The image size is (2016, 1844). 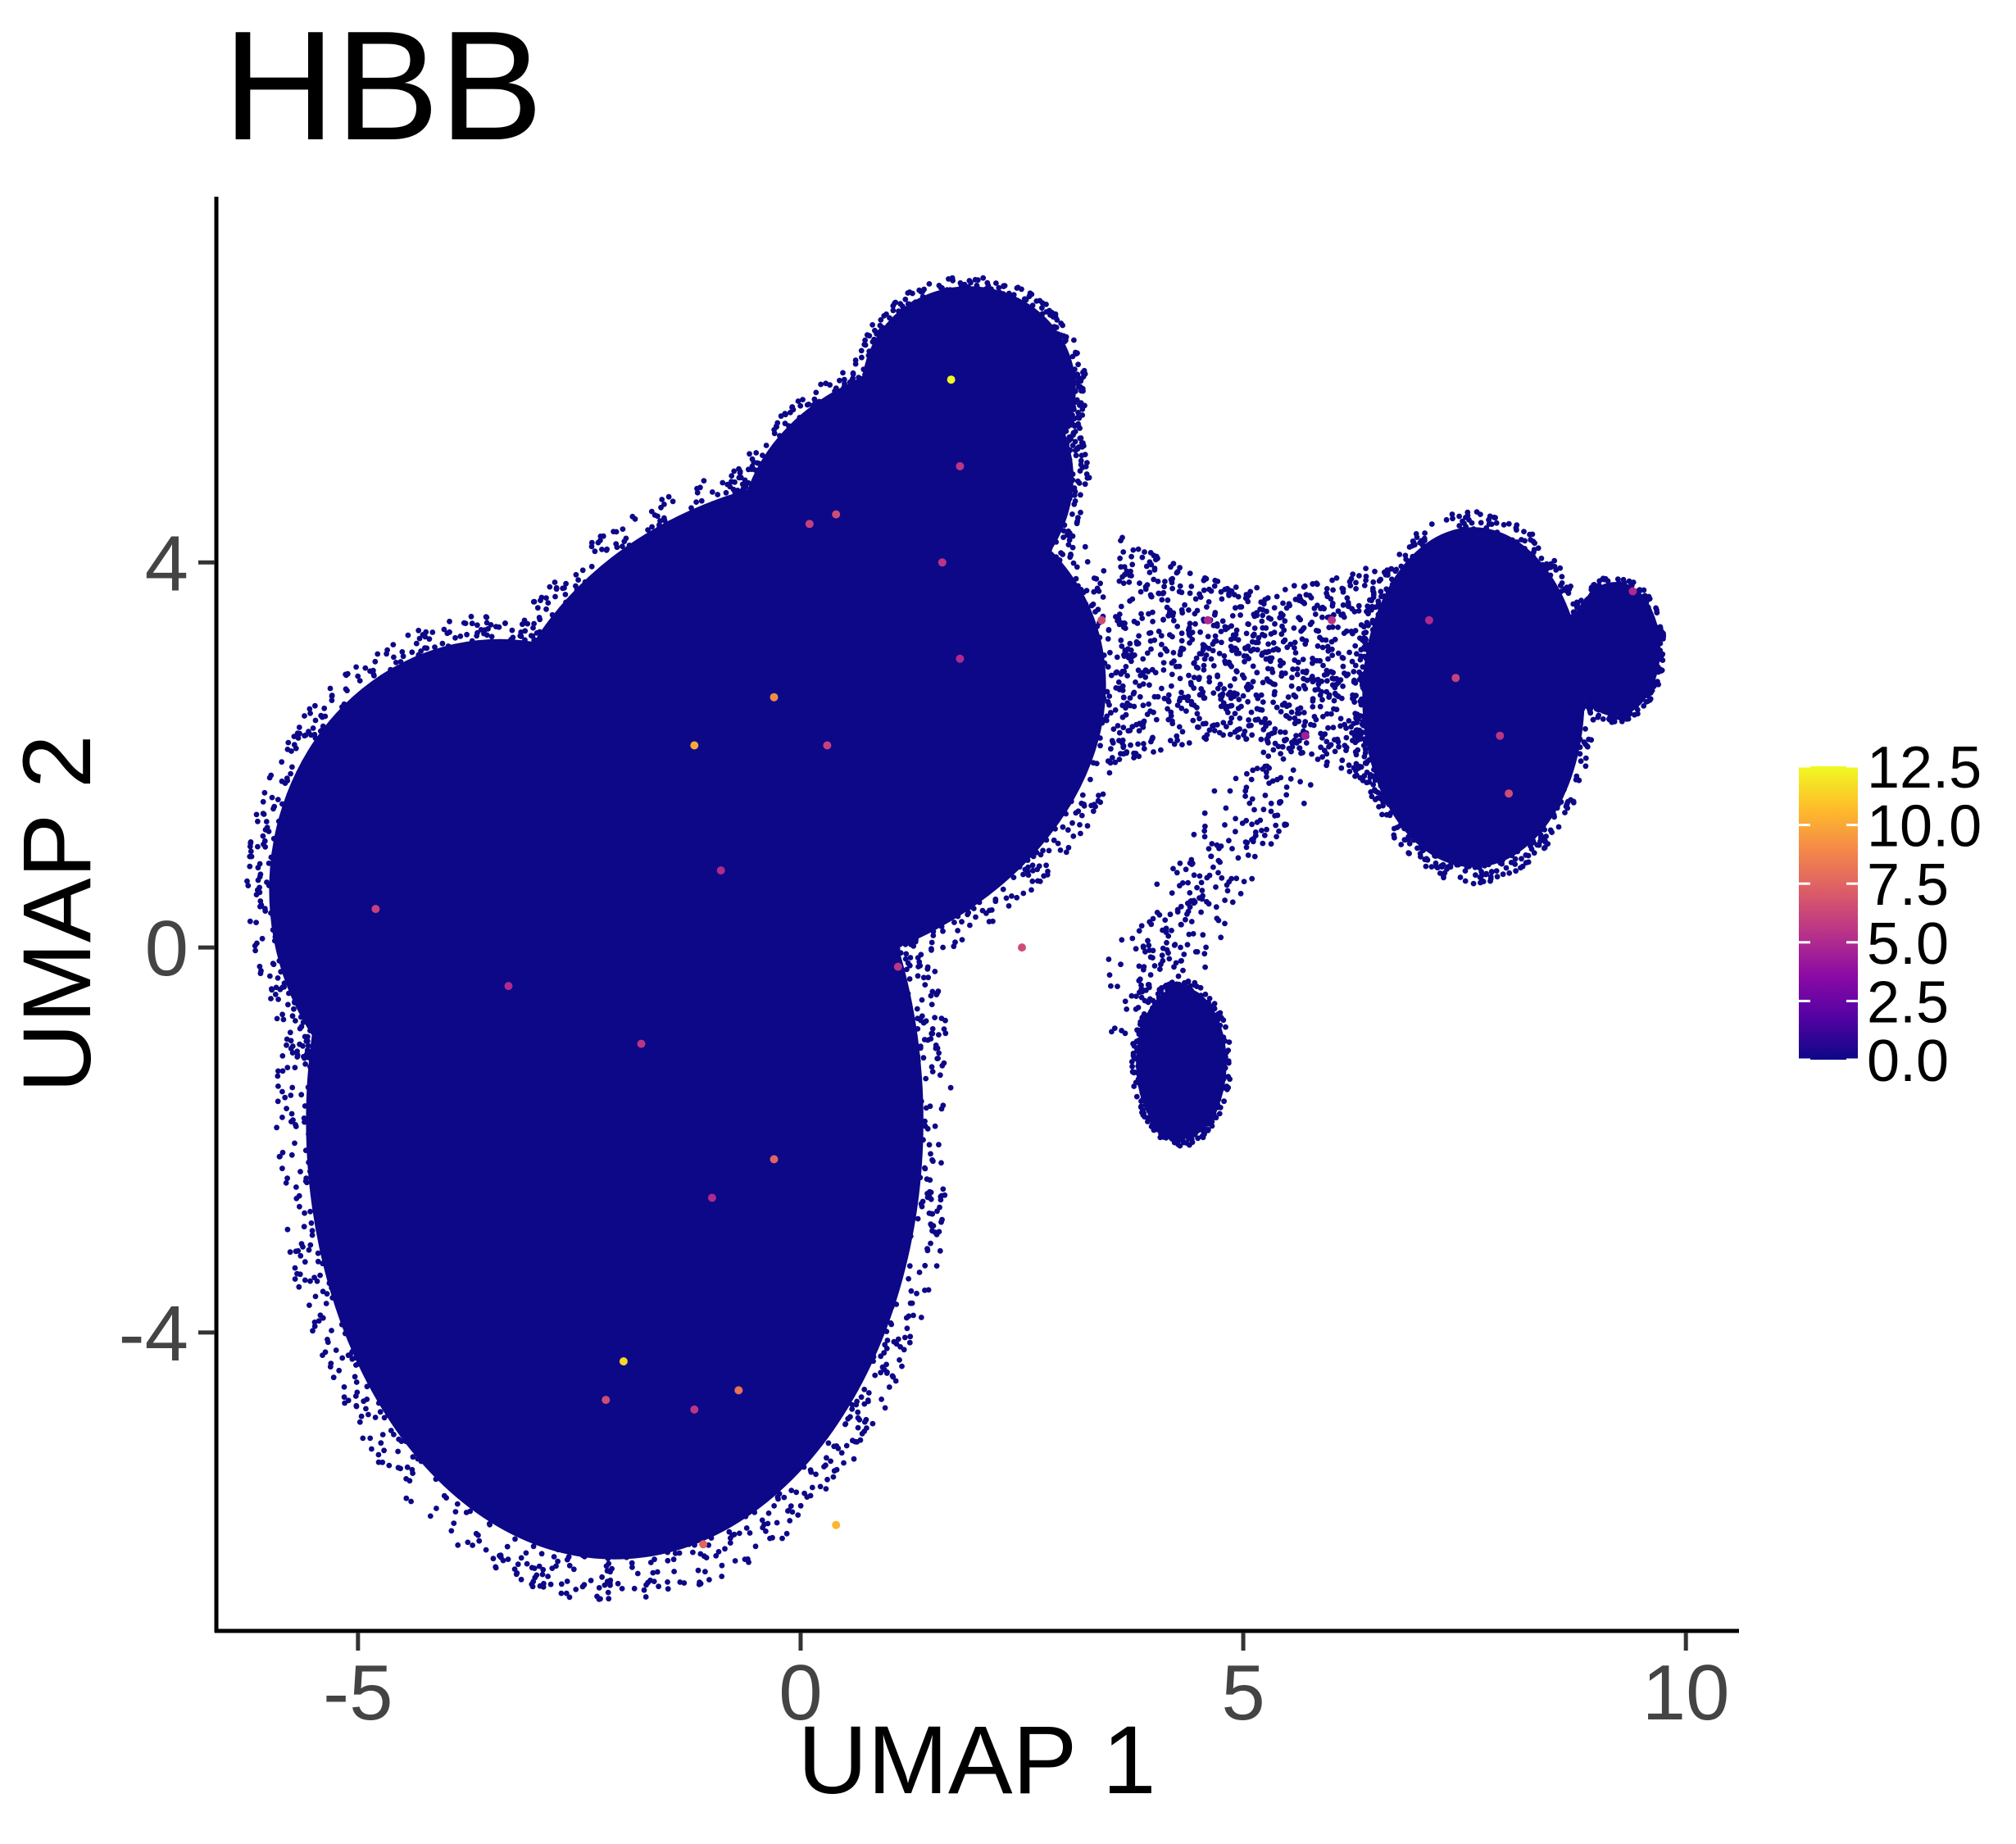 I want to click on cluster-right-cluster, so click(x=1474, y=698).